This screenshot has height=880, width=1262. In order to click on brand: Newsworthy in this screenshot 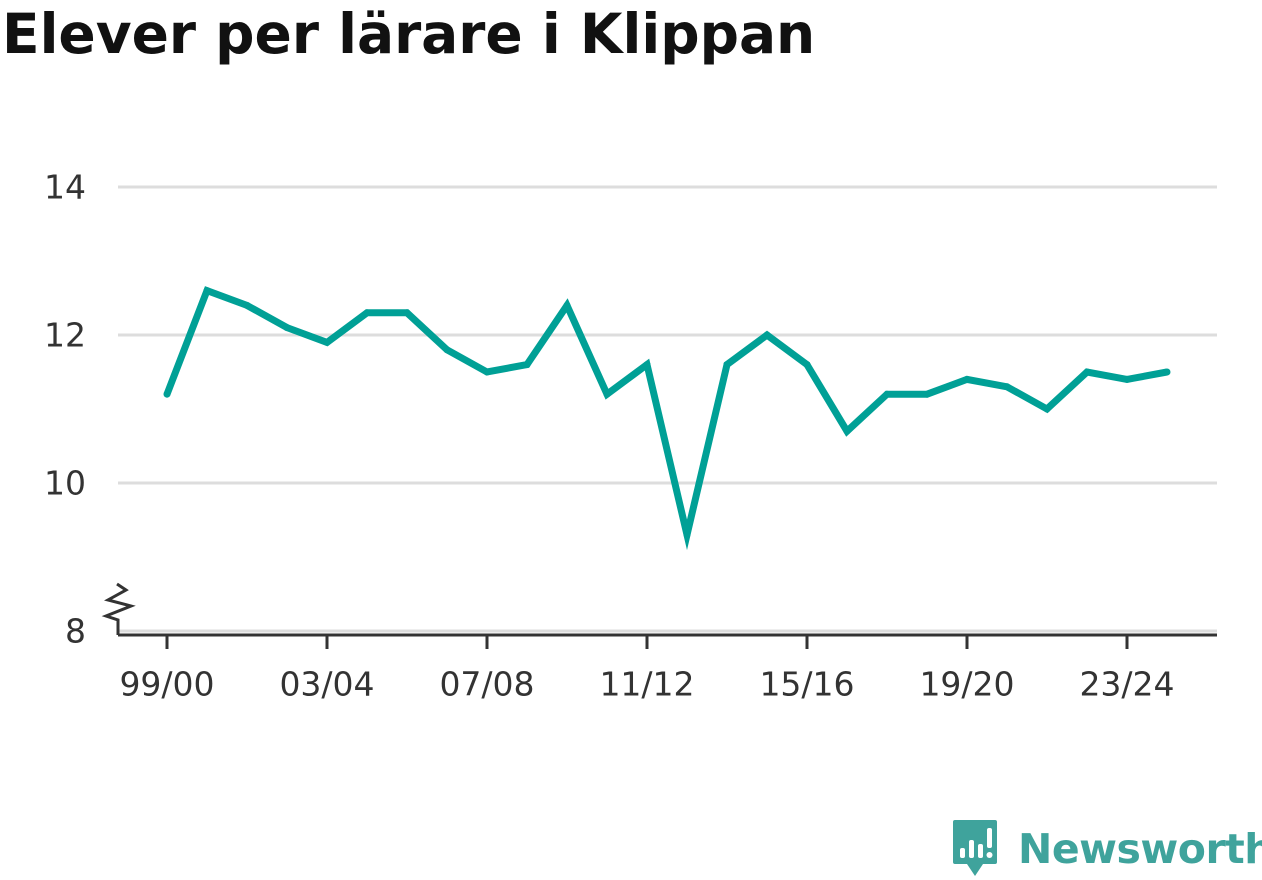, I will do `click(1106, 849)`.